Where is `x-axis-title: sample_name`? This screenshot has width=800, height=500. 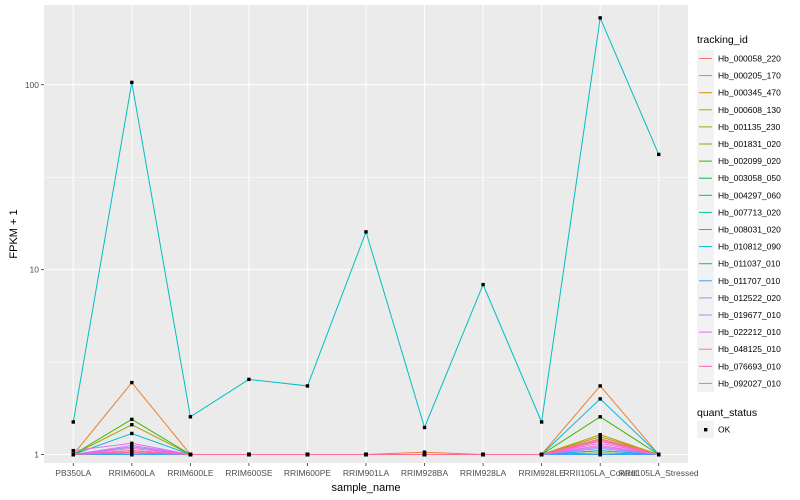 x-axis-title: sample_name is located at coordinates (365, 488).